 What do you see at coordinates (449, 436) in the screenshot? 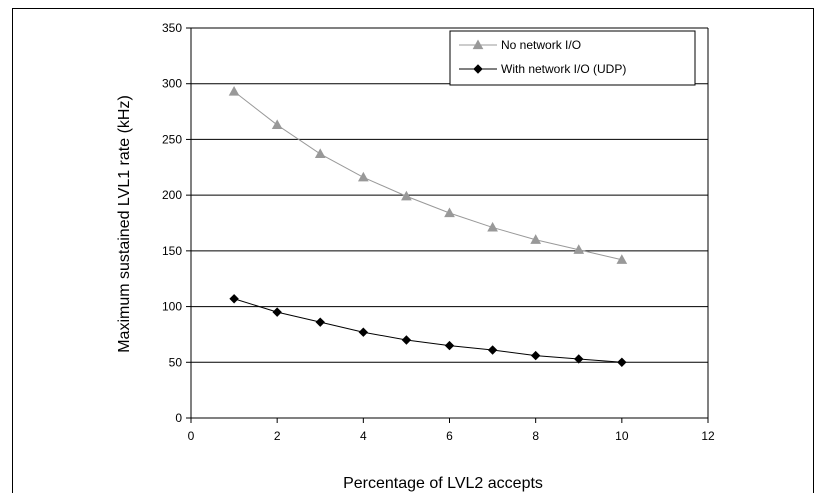
I see `x-tick-label: 6` at bounding box center [449, 436].